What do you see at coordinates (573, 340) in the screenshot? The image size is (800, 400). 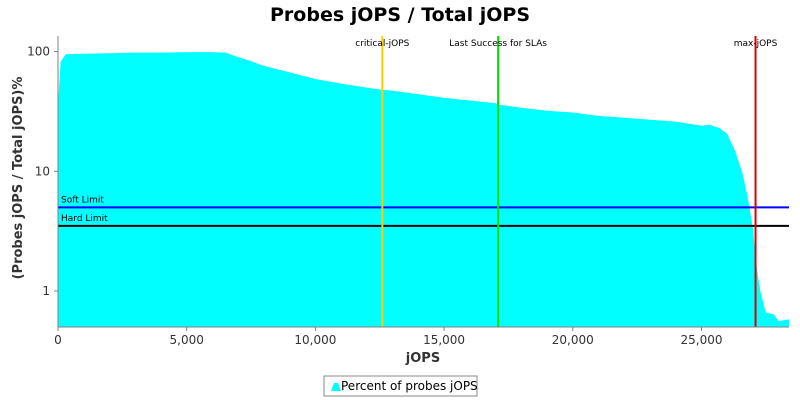 I see `x-tick-label: 20,000` at bounding box center [573, 340].